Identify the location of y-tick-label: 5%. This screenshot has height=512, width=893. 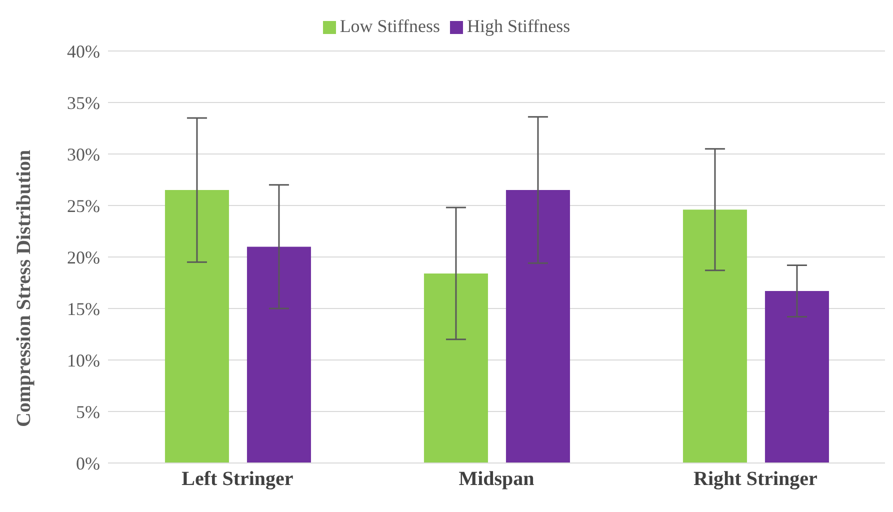
(88, 412).